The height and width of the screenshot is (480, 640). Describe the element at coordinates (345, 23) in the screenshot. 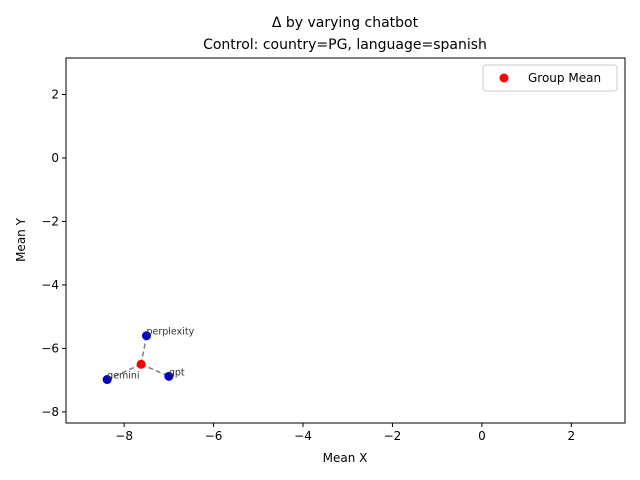

I see `chart-title: Δ by varying chatbot` at that location.